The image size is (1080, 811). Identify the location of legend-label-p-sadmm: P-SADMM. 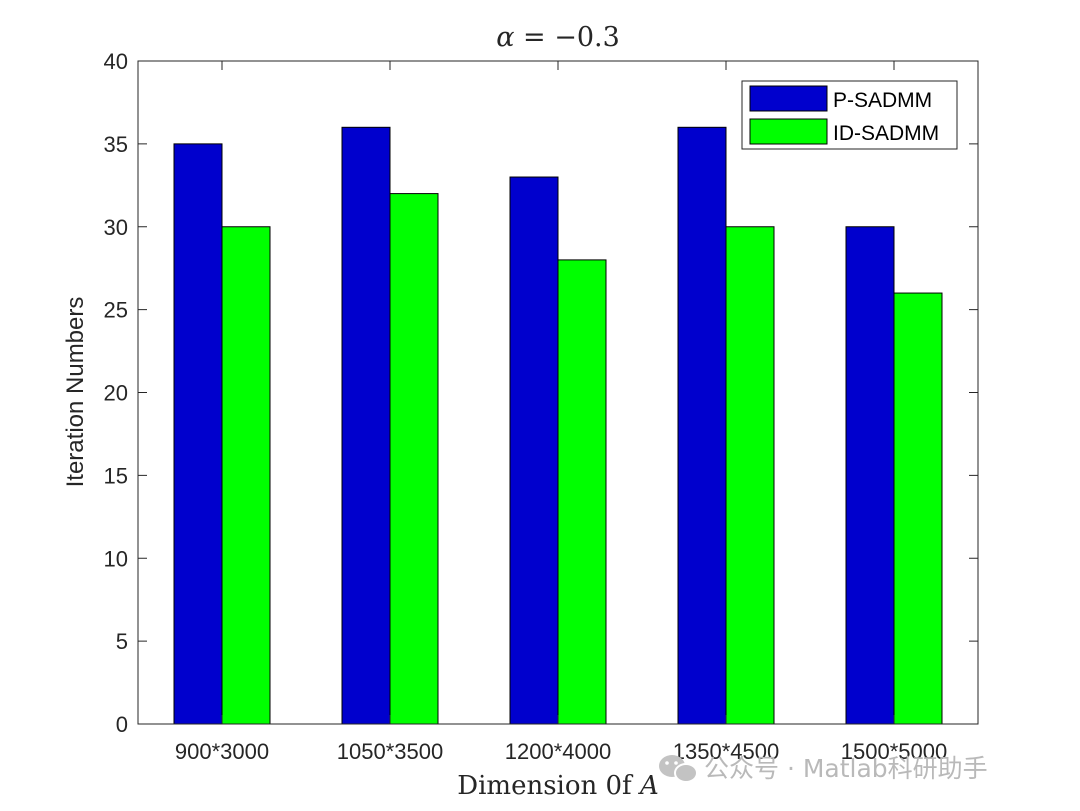
(882, 100).